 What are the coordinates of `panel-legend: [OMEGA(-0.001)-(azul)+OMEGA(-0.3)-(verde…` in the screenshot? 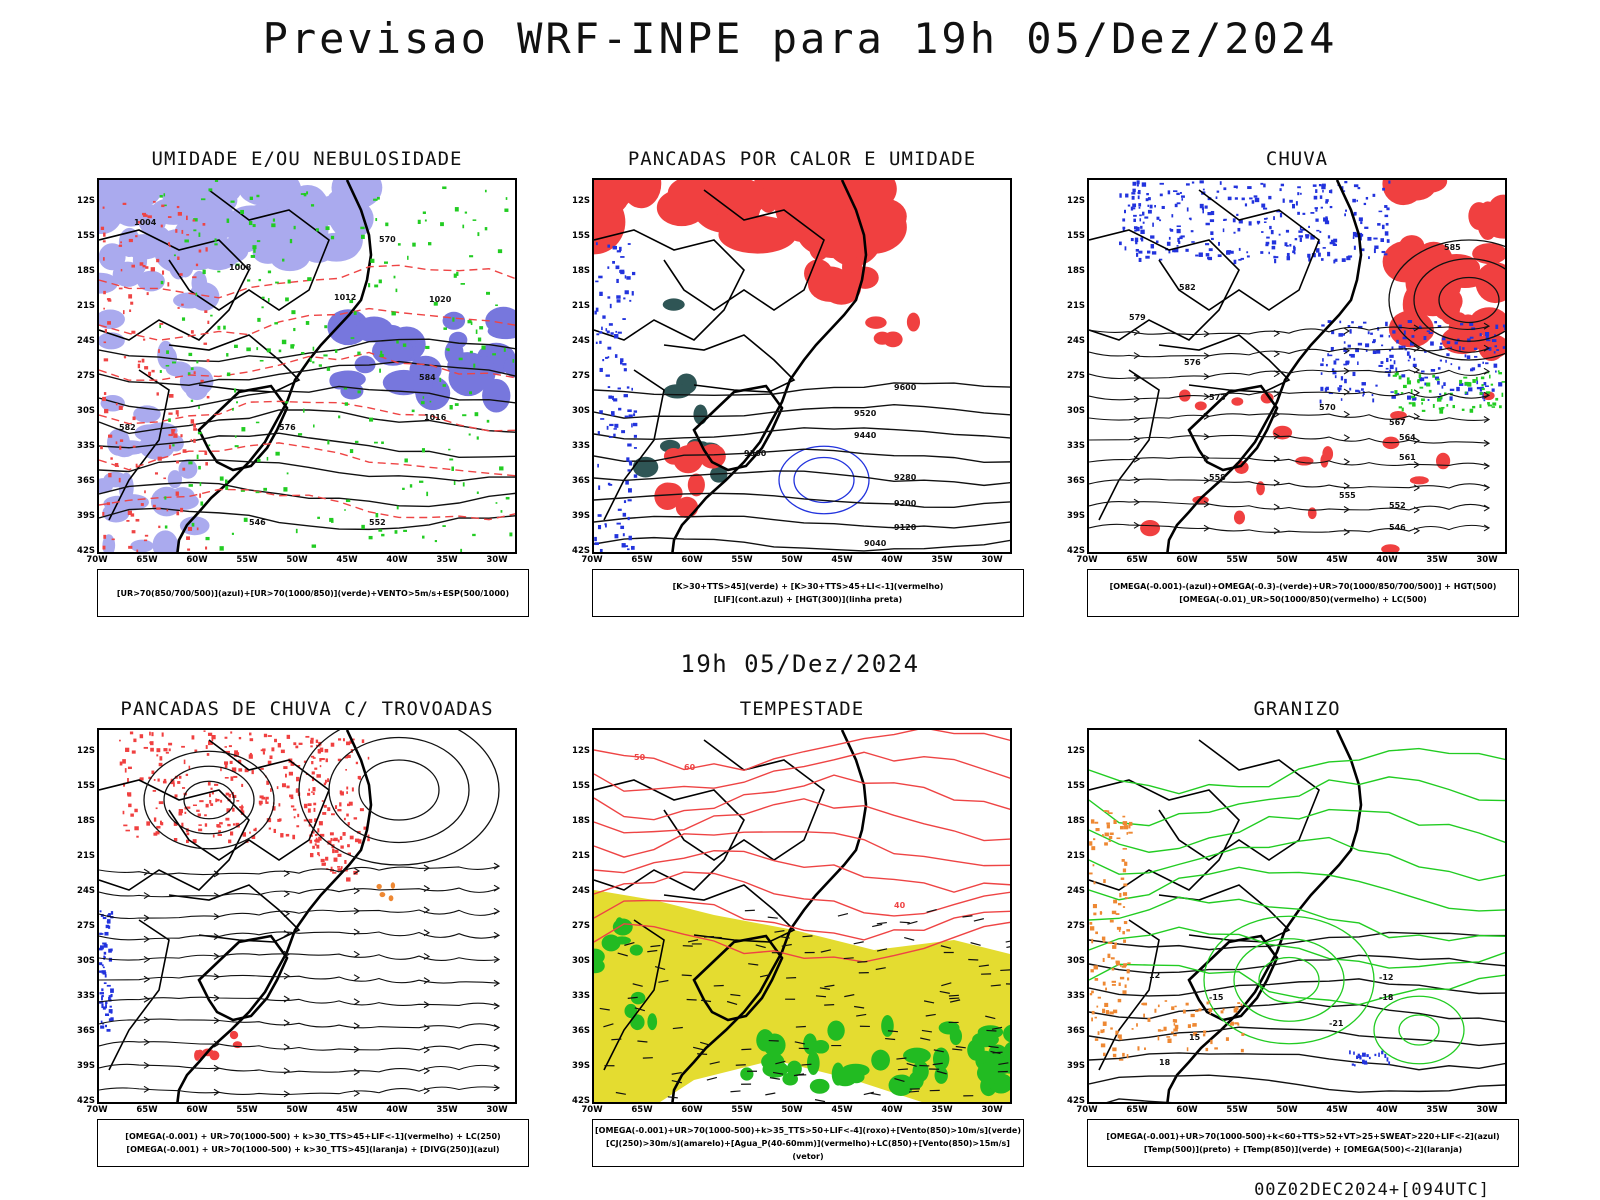 It's located at (1303, 593).